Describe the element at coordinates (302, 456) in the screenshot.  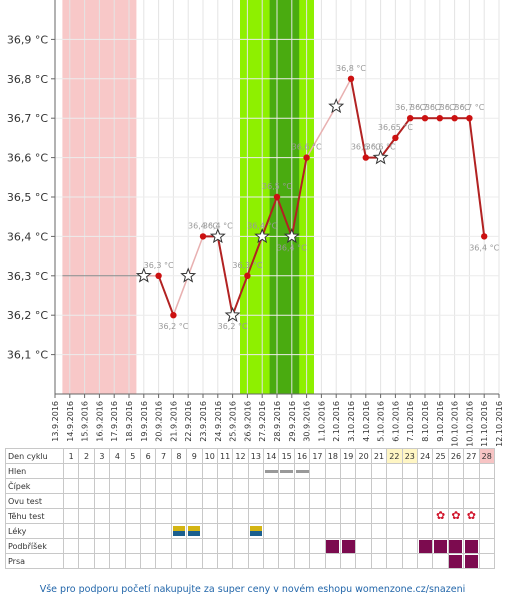
I see `cycle-cell: 16` at that location.